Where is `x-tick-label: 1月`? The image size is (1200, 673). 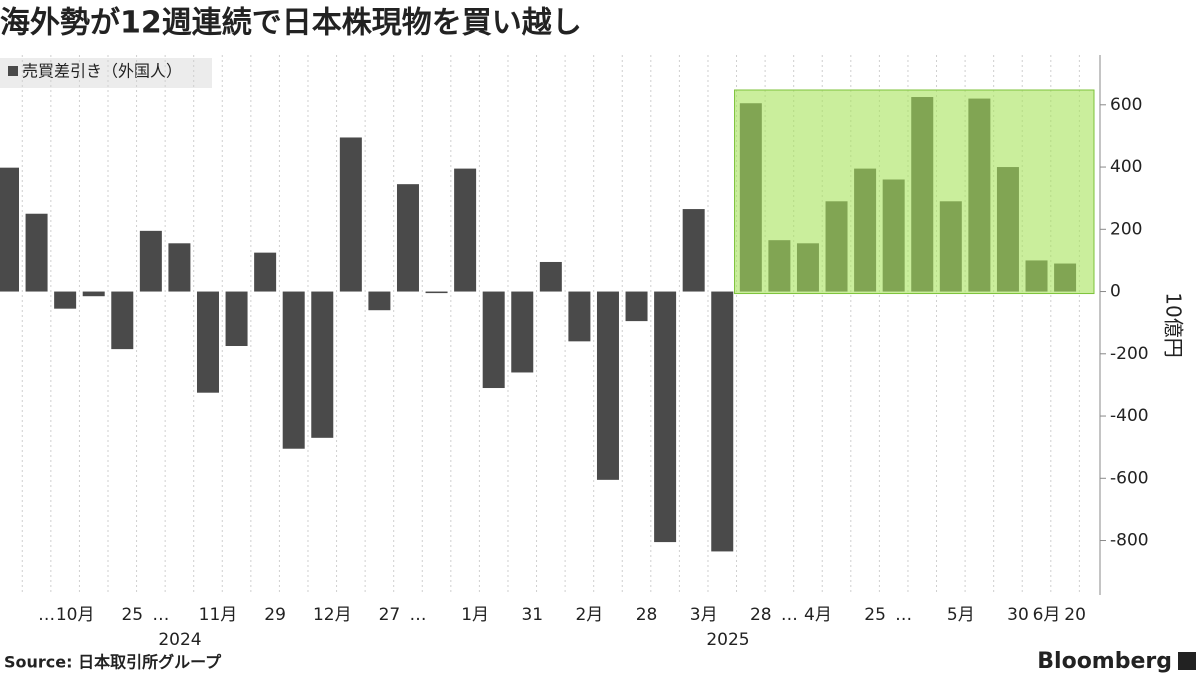
x-tick-label: 1月 is located at coordinates (475, 615).